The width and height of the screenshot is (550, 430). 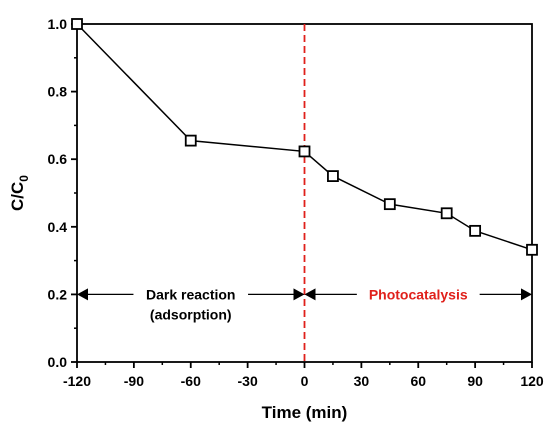 I want to click on x-tick-label: 0, so click(x=305, y=381).